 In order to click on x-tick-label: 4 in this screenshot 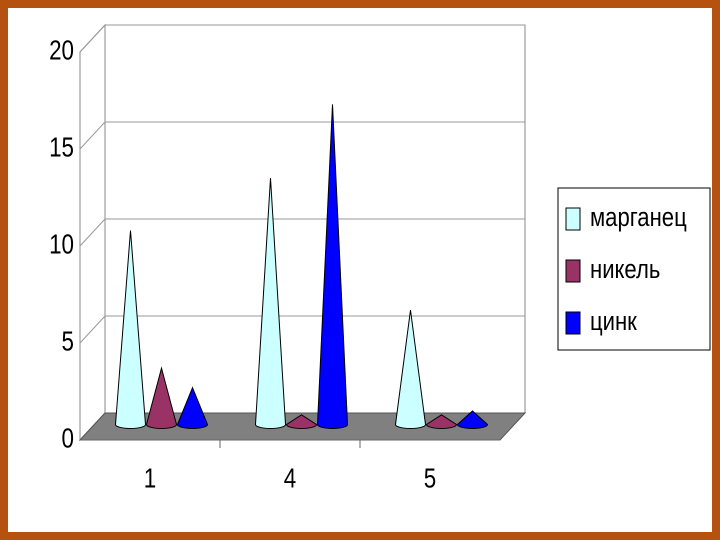, I will do `click(290, 478)`.